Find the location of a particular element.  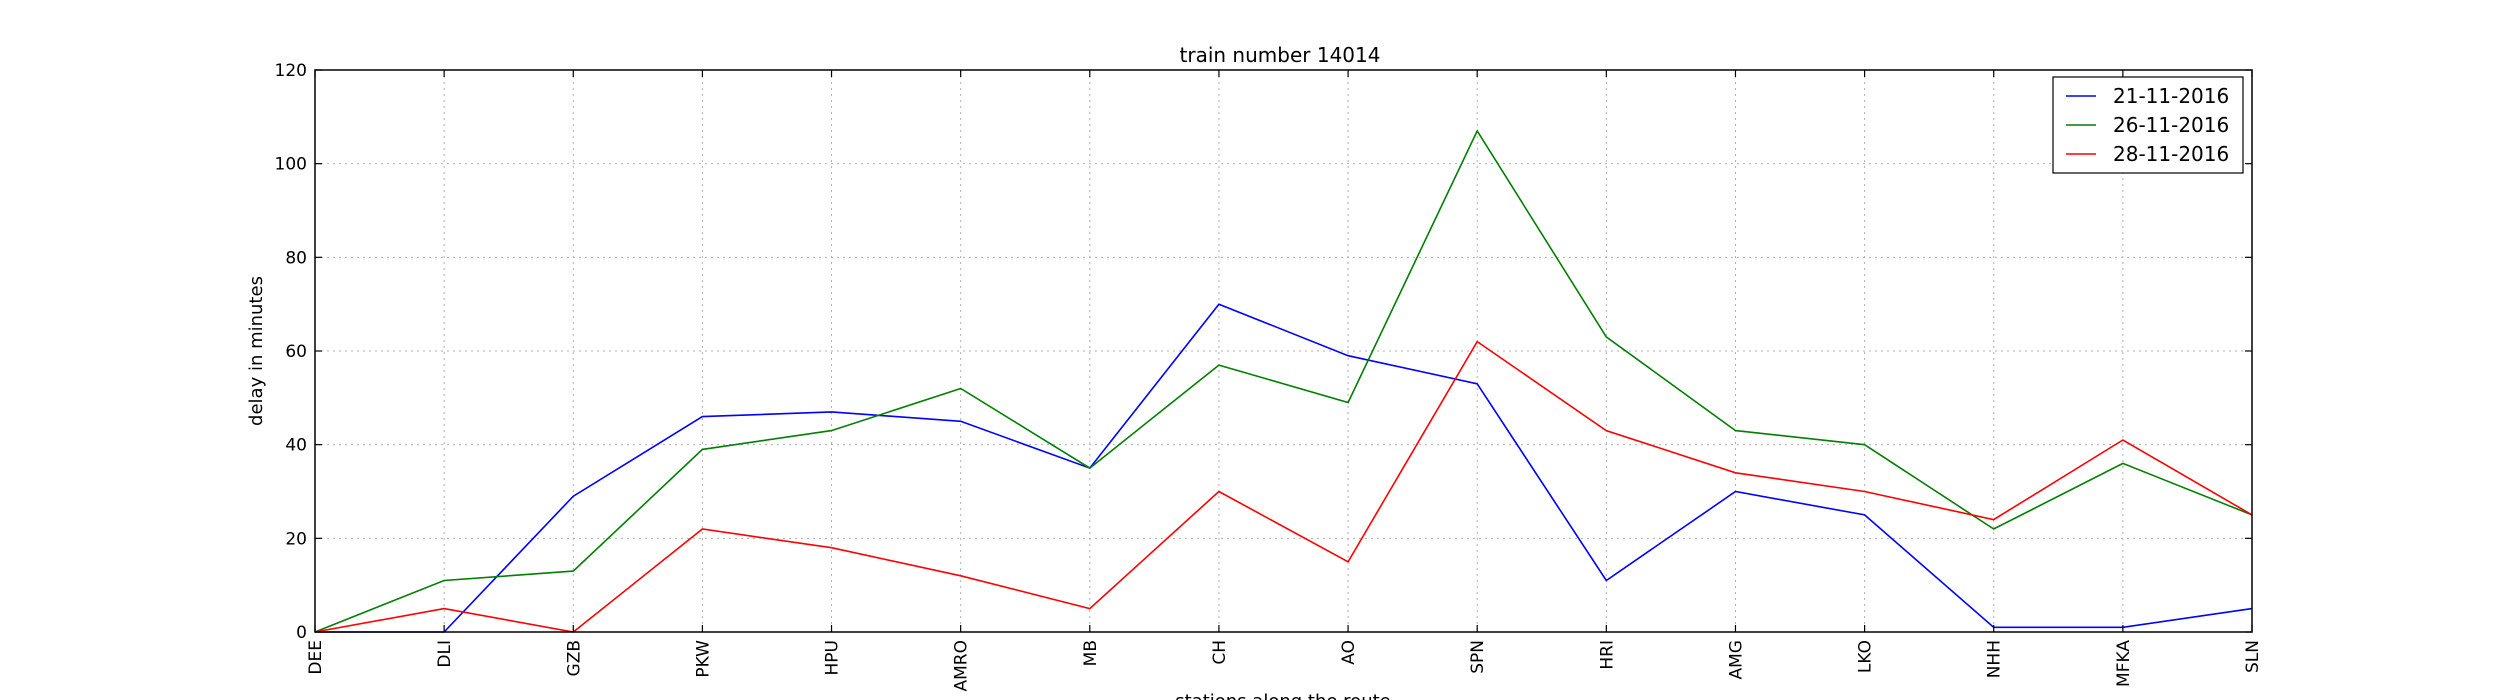

y-tick-label: 100 is located at coordinates (291, 165).